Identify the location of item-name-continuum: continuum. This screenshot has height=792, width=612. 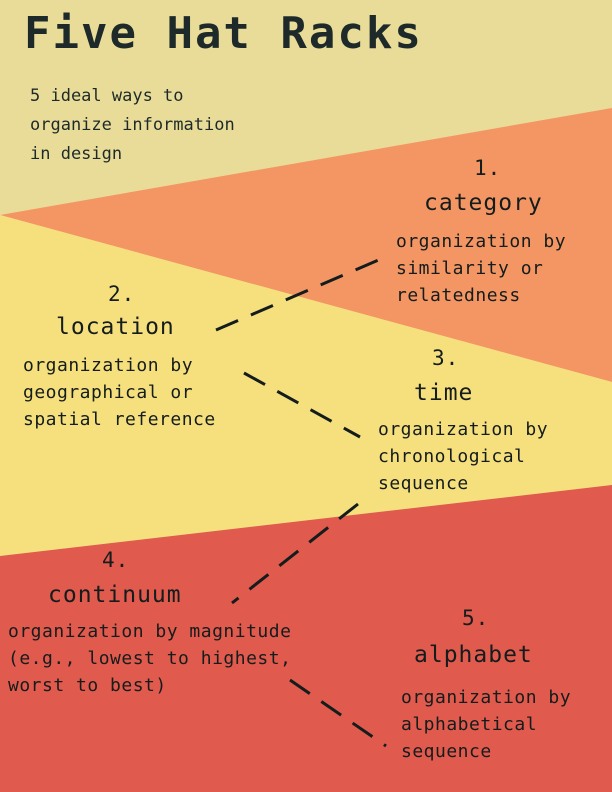
(115, 595).